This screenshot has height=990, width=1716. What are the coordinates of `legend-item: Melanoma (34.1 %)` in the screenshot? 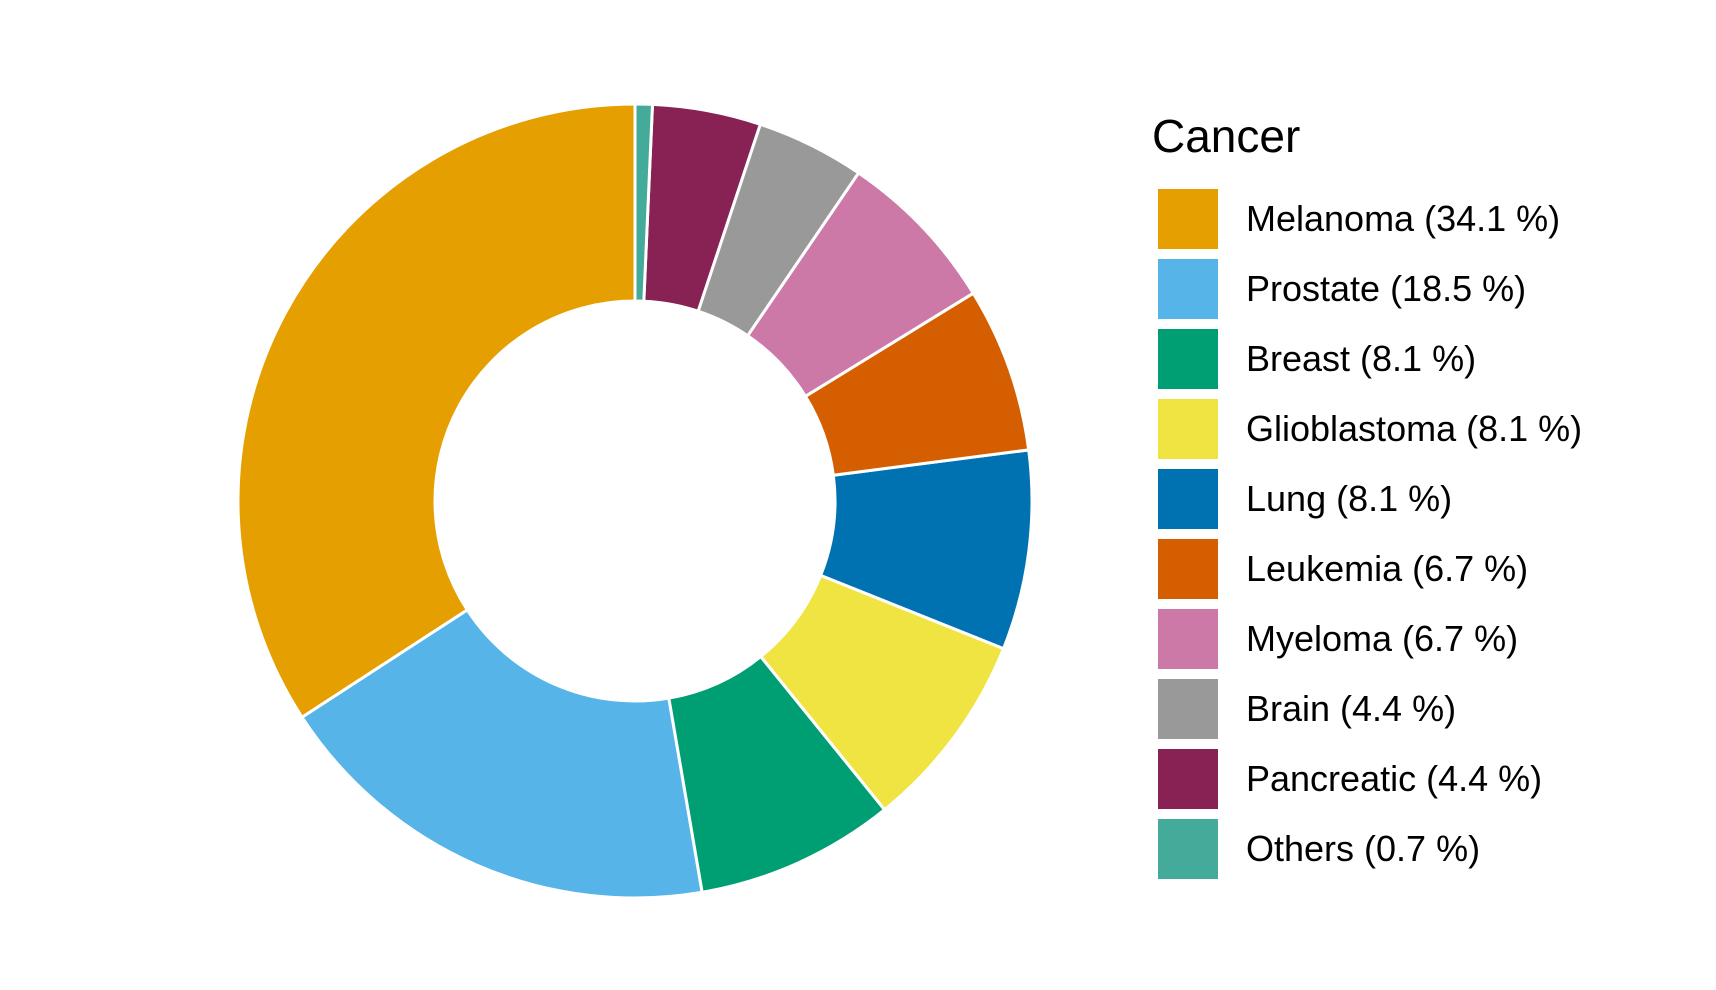 It's located at (1367, 219).